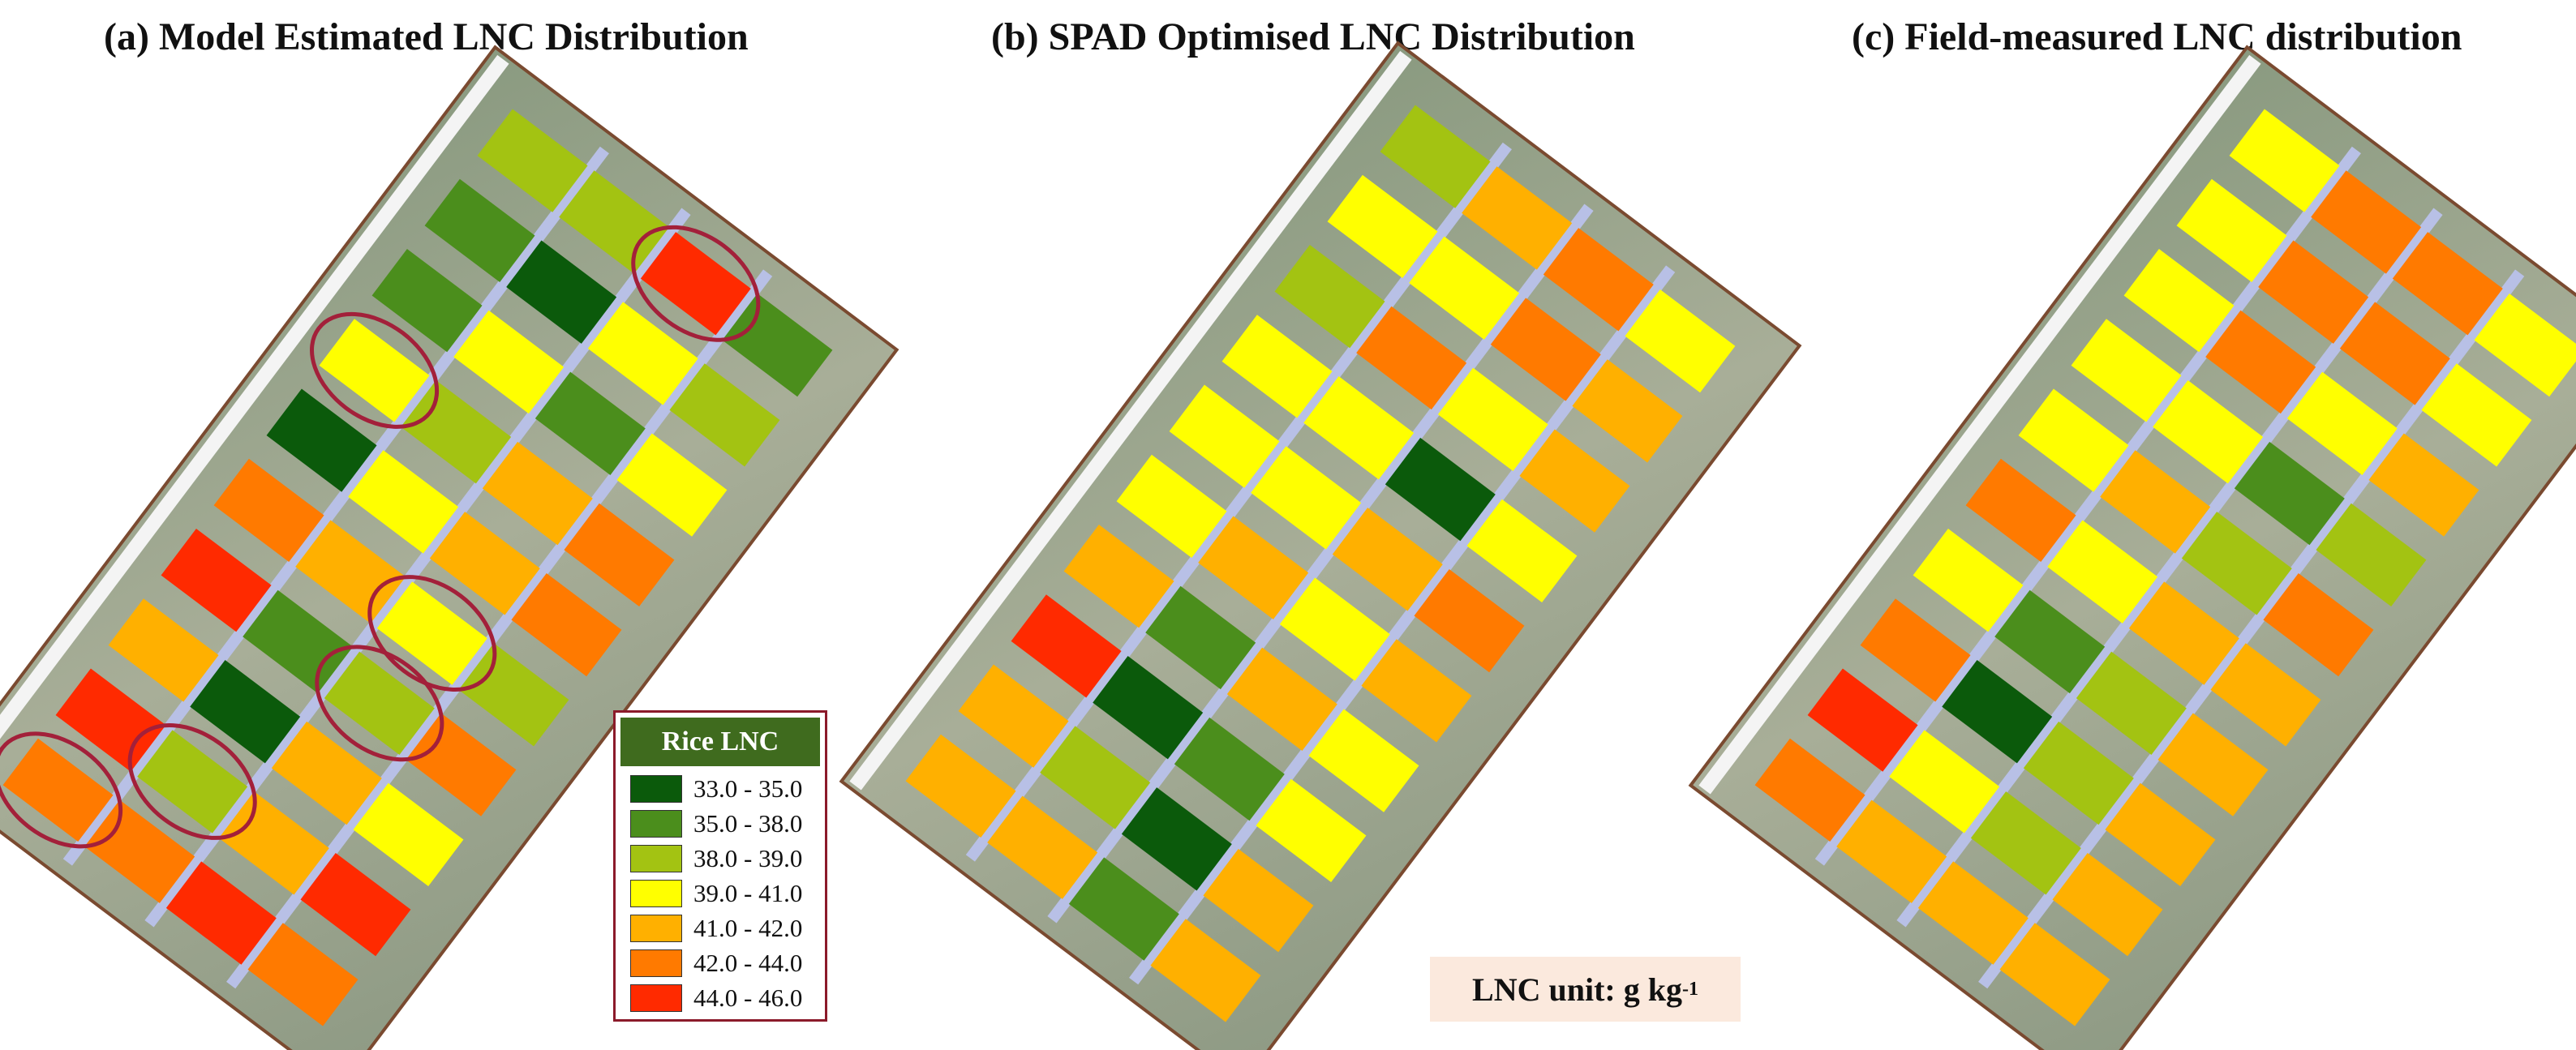  I want to click on legend-item: 38.0 - 39.0, so click(720, 858).